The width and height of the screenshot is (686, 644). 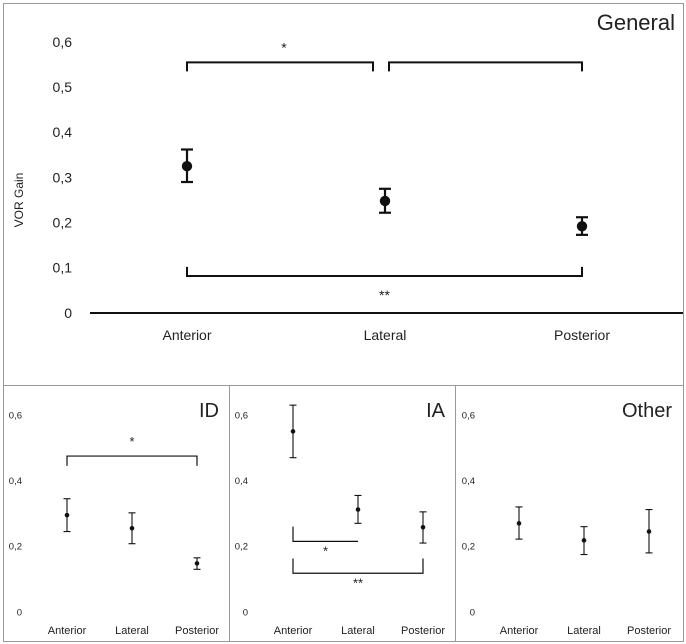 What do you see at coordinates (209, 411) in the screenshot?
I see `panel-title: ID` at bounding box center [209, 411].